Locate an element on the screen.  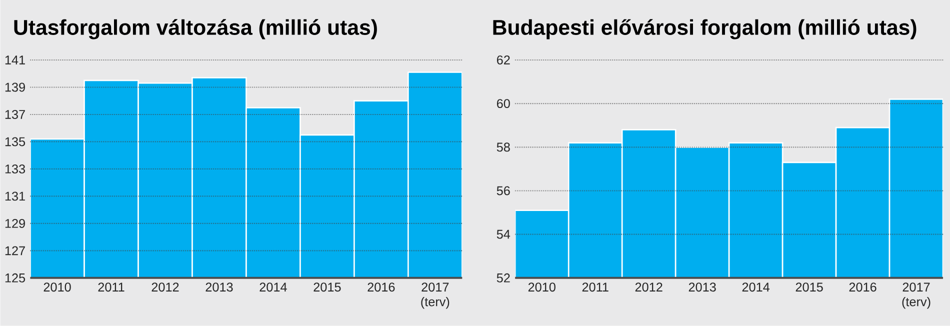
y-tick-label: 127 is located at coordinates (15, 251).